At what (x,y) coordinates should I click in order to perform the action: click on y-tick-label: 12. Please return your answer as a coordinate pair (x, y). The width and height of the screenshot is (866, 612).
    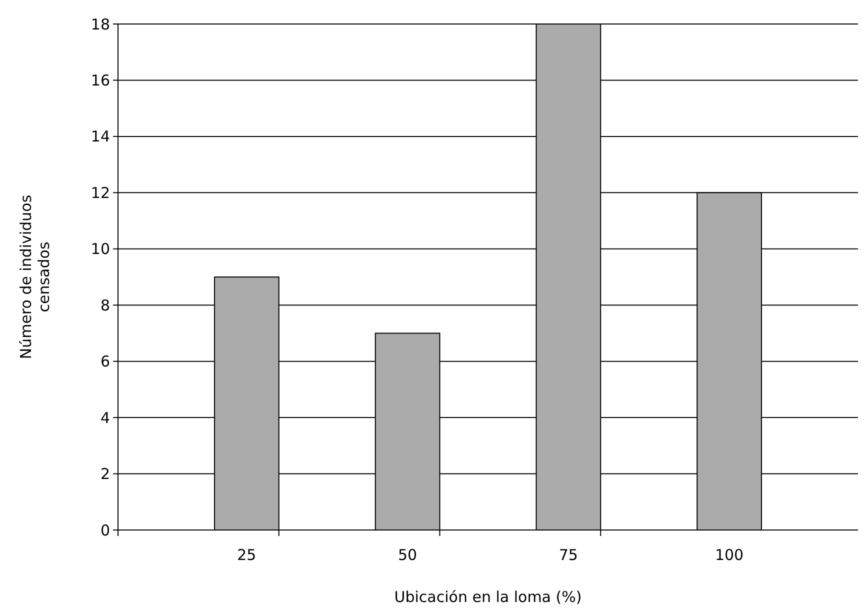
    Looking at the image, I should click on (100, 193).